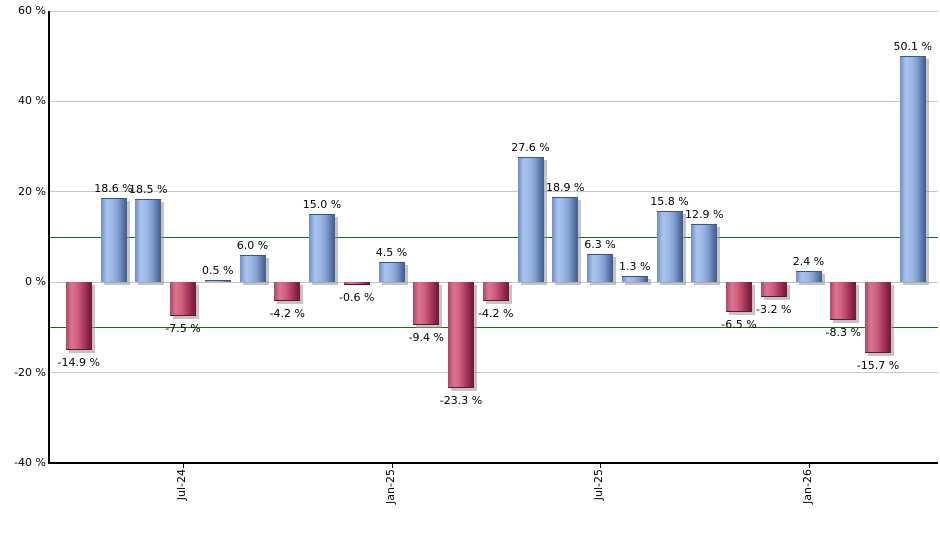 This screenshot has height=550, width=940. I want to click on bar-shadow, so click(637, 282).